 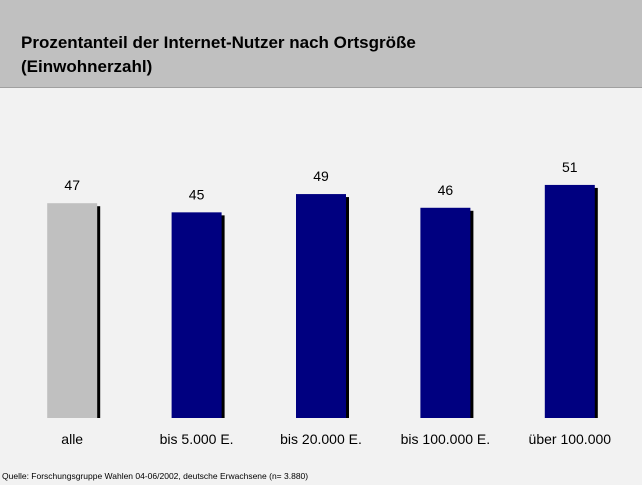 What do you see at coordinates (197, 439) in the screenshot?
I see `x-tick-label: bis 5.000 E.` at bounding box center [197, 439].